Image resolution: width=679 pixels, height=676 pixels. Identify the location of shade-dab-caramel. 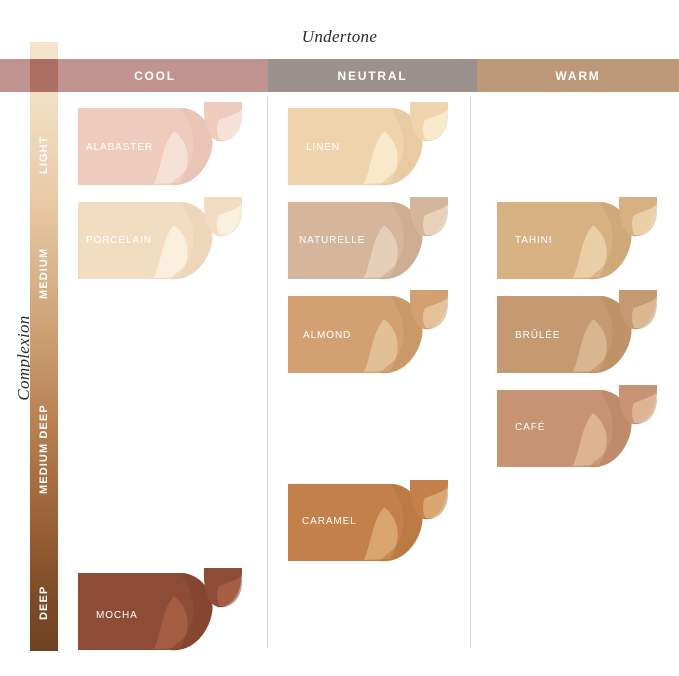
(429, 500).